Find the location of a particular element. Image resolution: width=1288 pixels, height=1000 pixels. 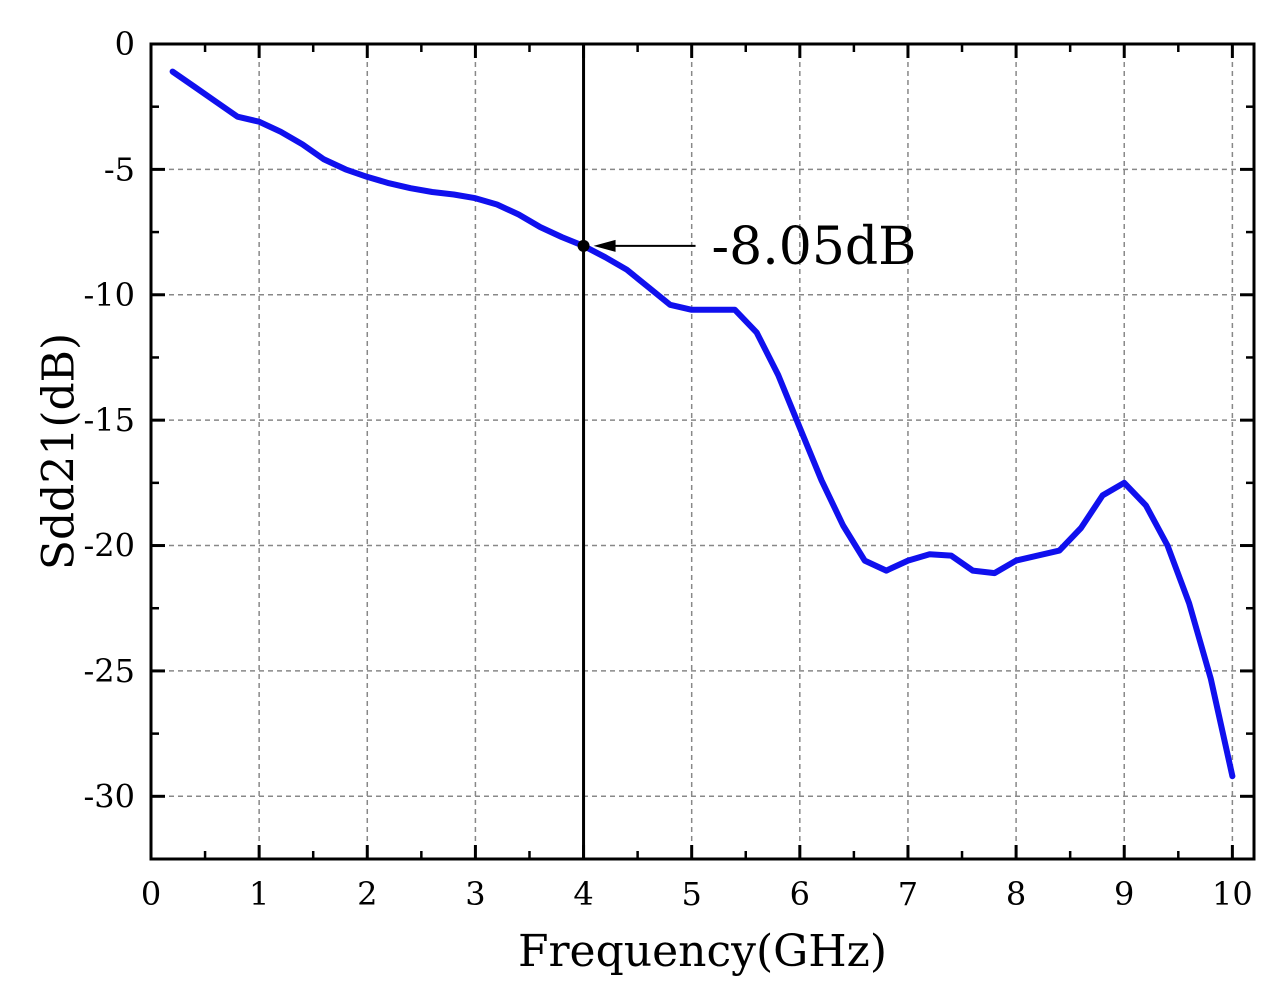

y-tick-label: -15 is located at coordinates (109, 420).